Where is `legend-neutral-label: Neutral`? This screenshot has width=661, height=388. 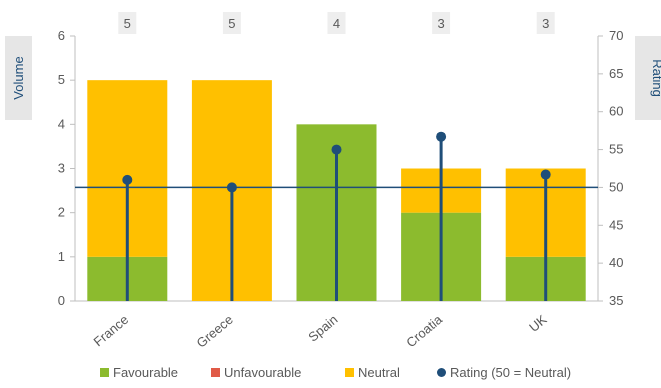
legend-neutral-label: Neutral is located at coordinates (379, 372).